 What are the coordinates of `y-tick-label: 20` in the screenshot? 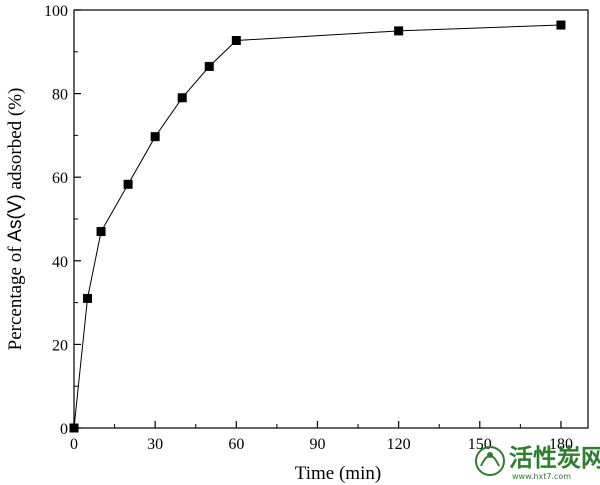 It's located at (60, 345).